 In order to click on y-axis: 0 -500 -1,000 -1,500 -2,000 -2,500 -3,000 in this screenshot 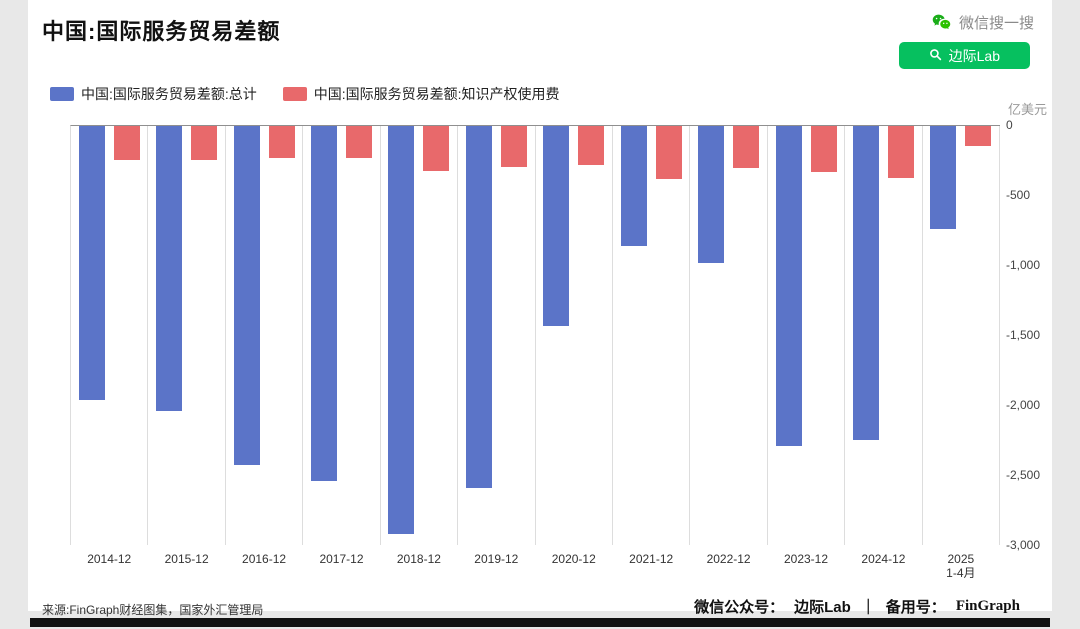, I will do `click(1036, 335)`.